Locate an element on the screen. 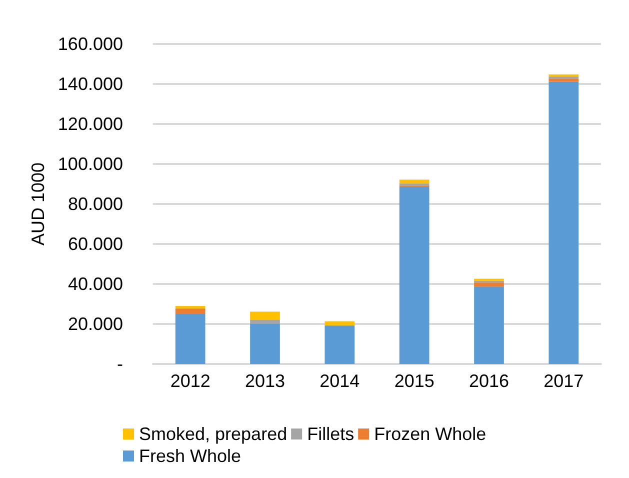  y-tick-label: 60.000 is located at coordinates (95, 244).